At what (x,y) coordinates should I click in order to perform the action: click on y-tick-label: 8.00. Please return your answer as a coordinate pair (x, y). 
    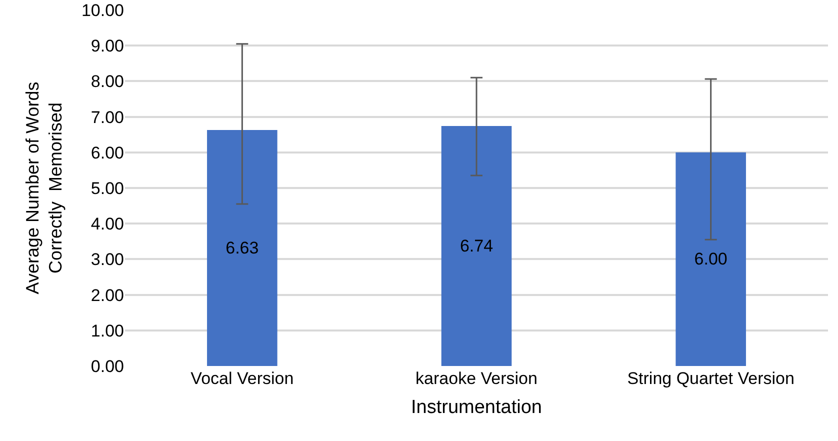
    Looking at the image, I should click on (107, 82).